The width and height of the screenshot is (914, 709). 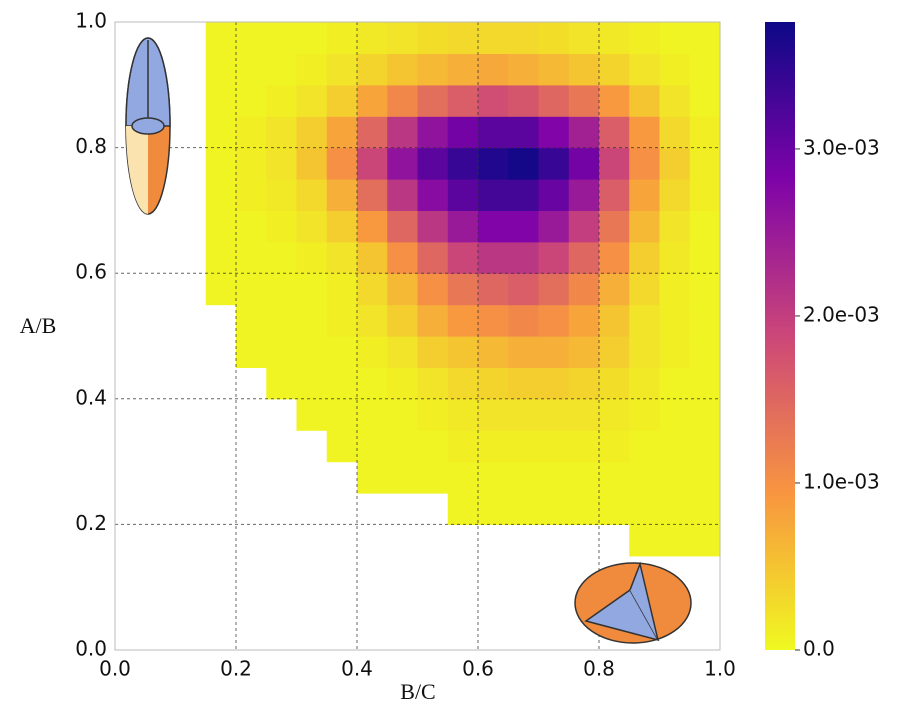 What do you see at coordinates (91, 397) in the screenshot?
I see `y-tick-label: 0.4` at bounding box center [91, 397].